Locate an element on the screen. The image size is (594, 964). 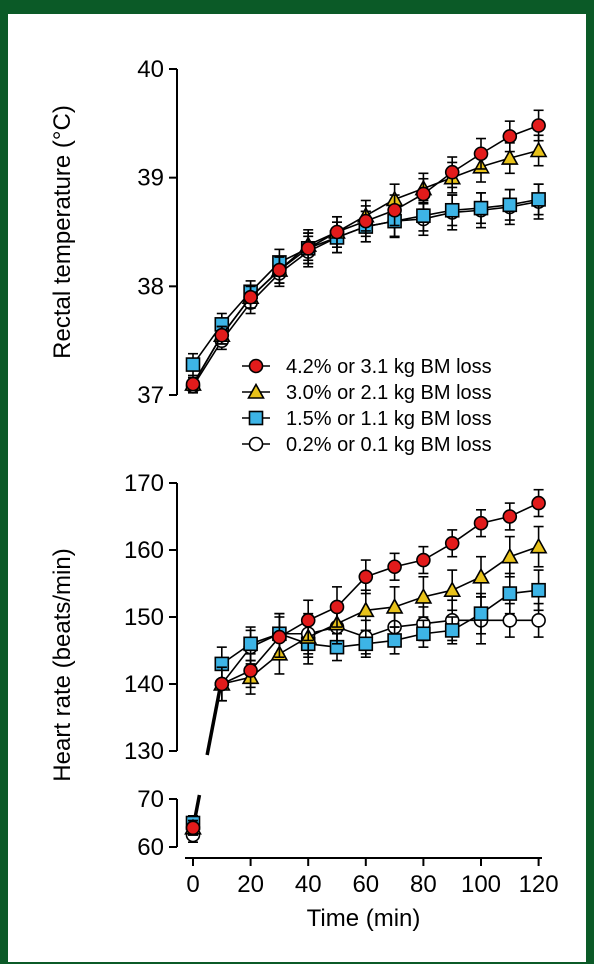
hr-y-tick-label: 60 is located at coordinates (150, 847).